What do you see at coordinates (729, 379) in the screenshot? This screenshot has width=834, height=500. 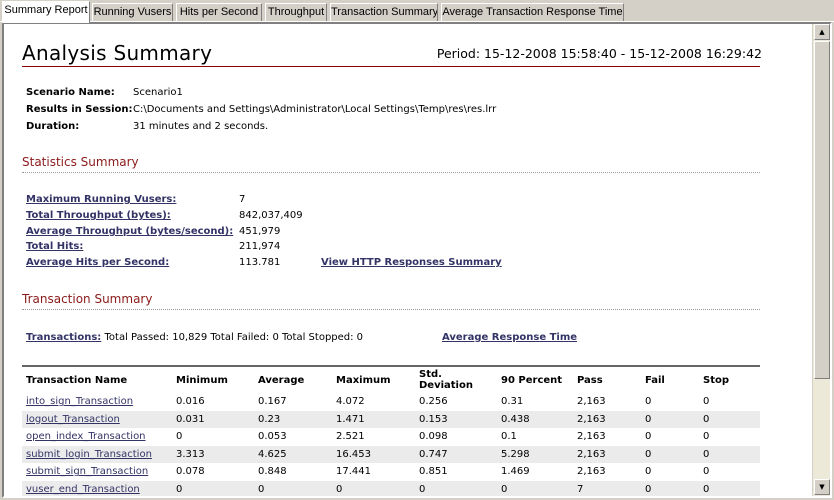 I see `col-header: Stop` at bounding box center [729, 379].